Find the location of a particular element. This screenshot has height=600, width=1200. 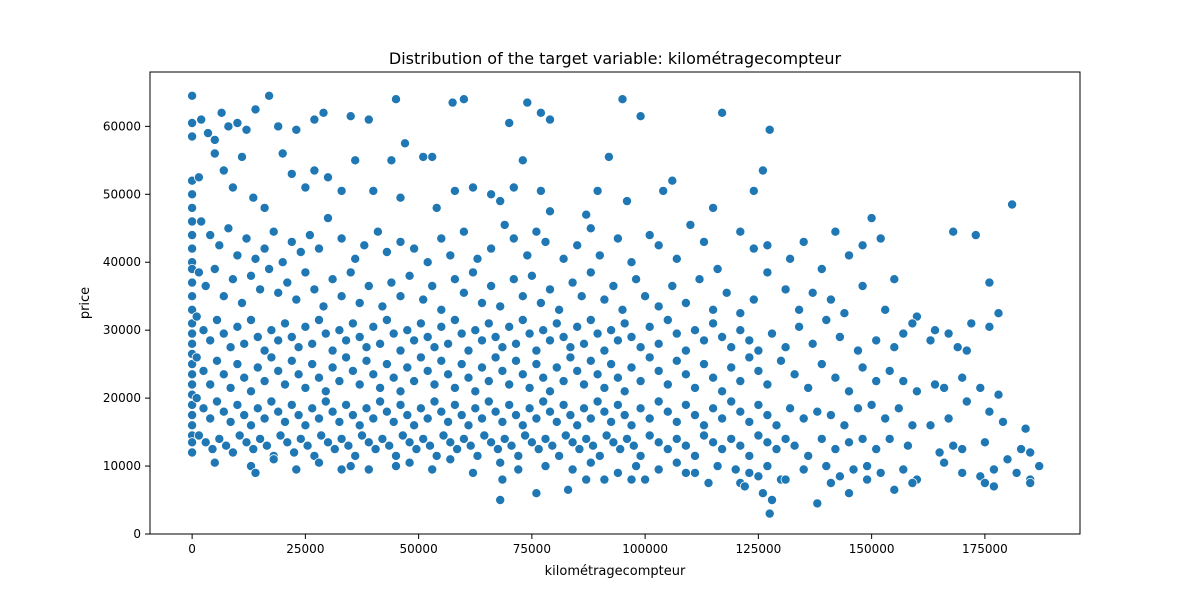

x-tick-label: 150000 is located at coordinates (872, 549).